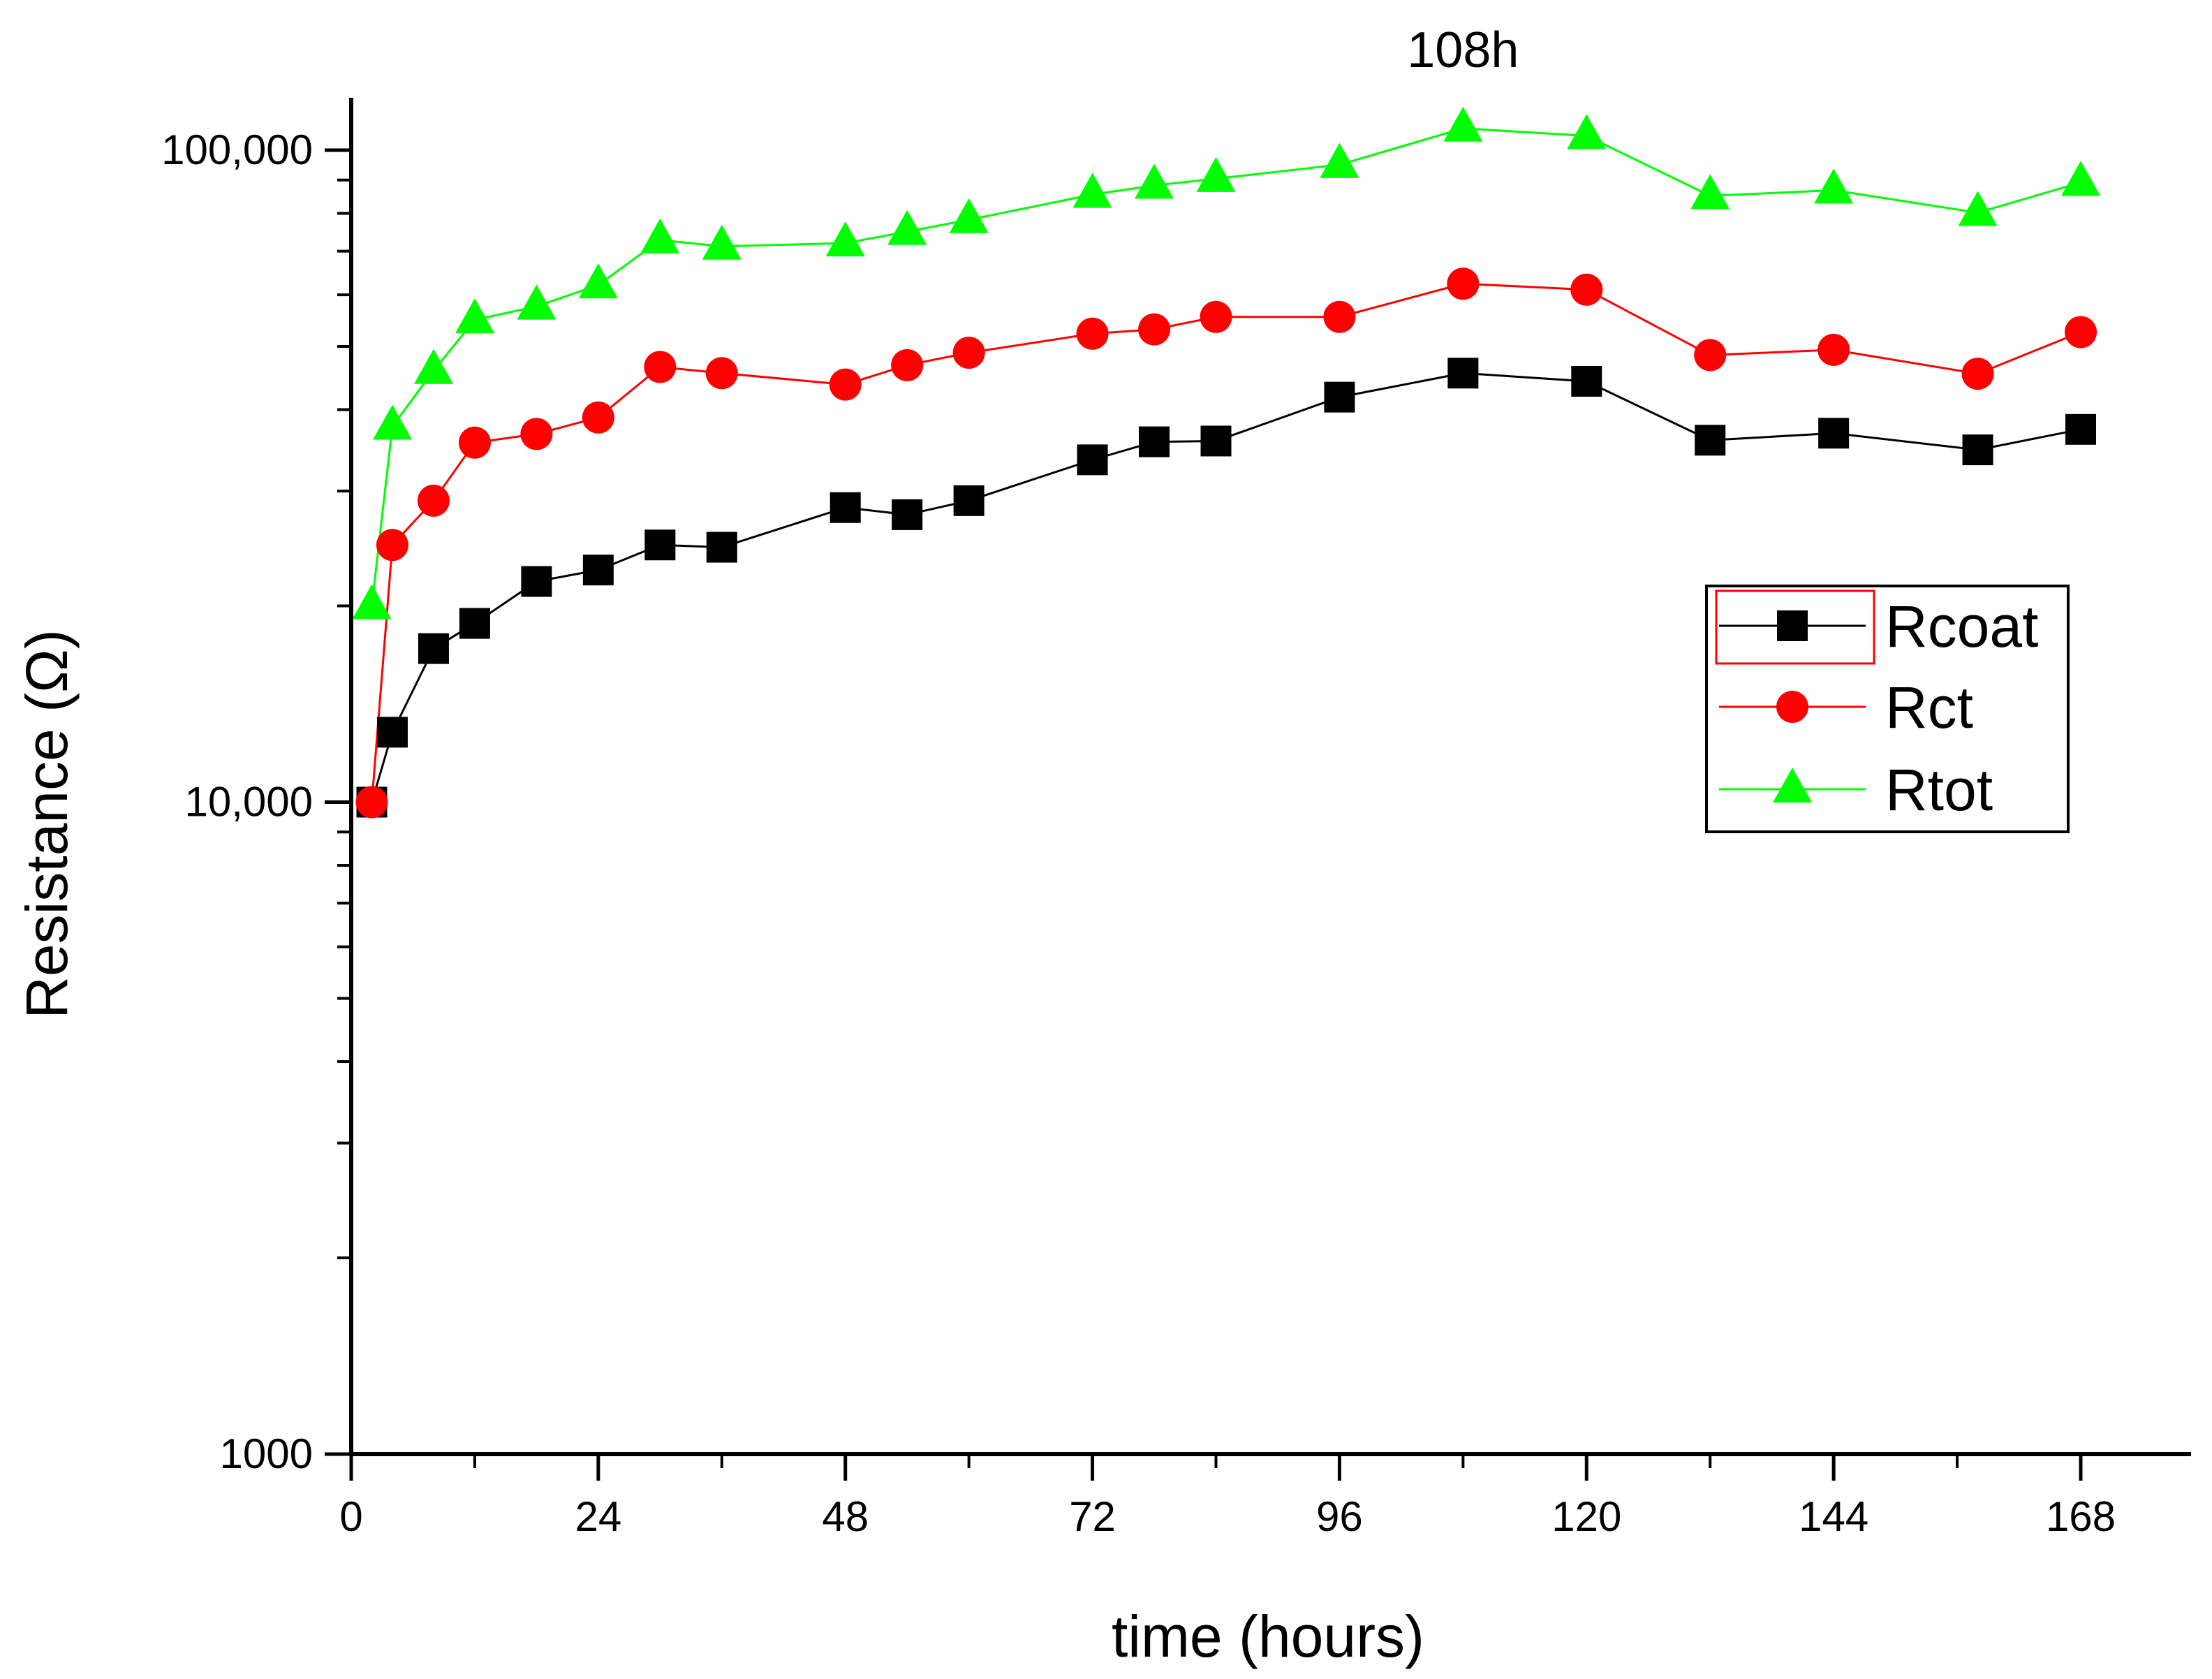 The height and width of the screenshot is (1679, 2212). Describe the element at coordinates (350, 1517) in the screenshot. I see `x-tick-label: 0` at that location.